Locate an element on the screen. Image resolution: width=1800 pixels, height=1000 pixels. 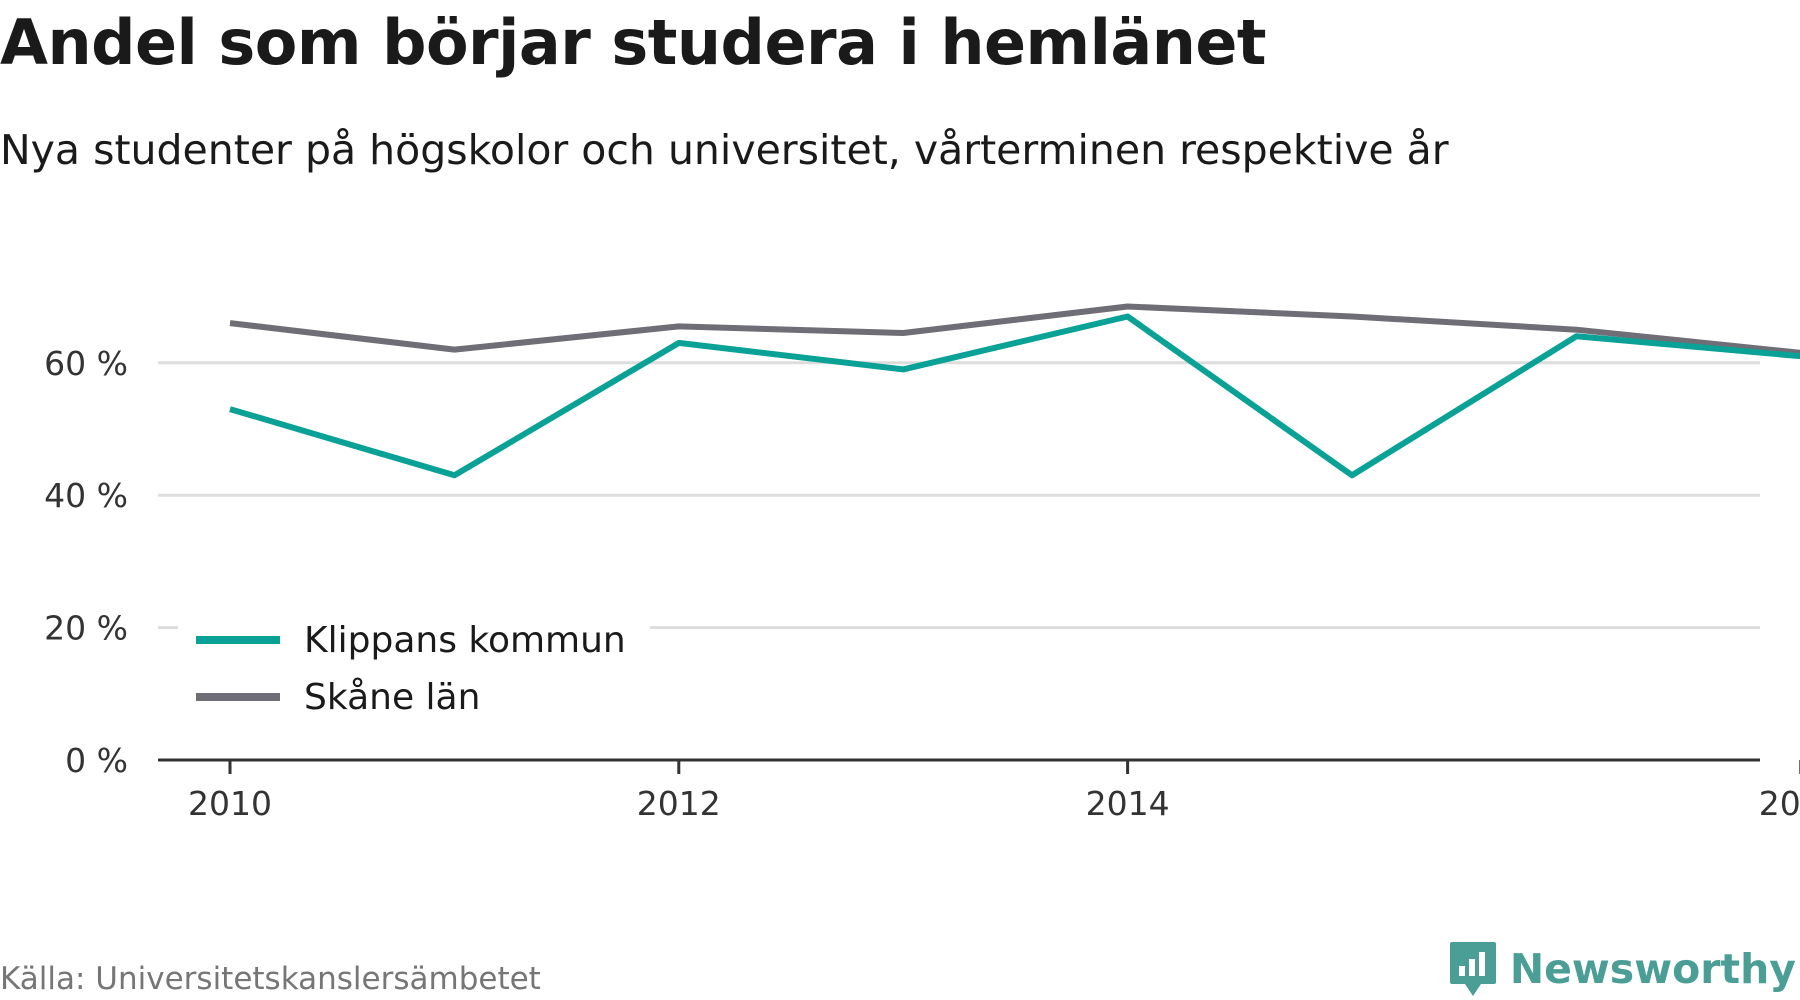
y-tick-label: 0 % is located at coordinates (96, 760).